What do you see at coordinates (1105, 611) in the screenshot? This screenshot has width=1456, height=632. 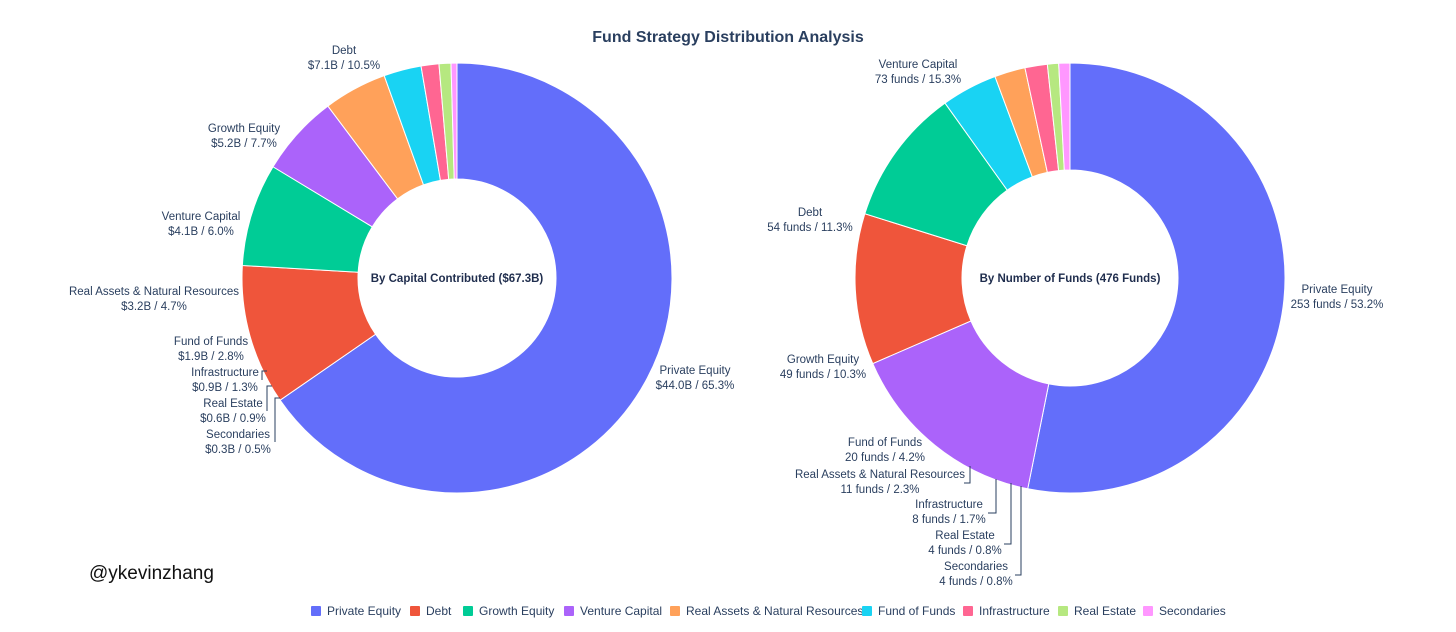 I see `legend-label: Real Estate` at bounding box center [1105, 611].